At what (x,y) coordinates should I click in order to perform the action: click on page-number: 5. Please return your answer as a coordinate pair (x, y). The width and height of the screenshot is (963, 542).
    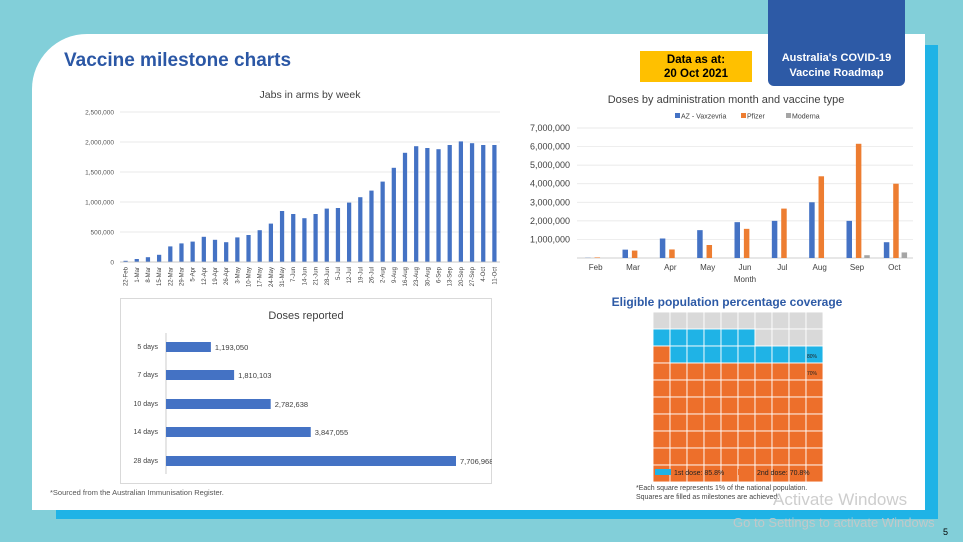
    Looking at the image, I should click on (946, 532).